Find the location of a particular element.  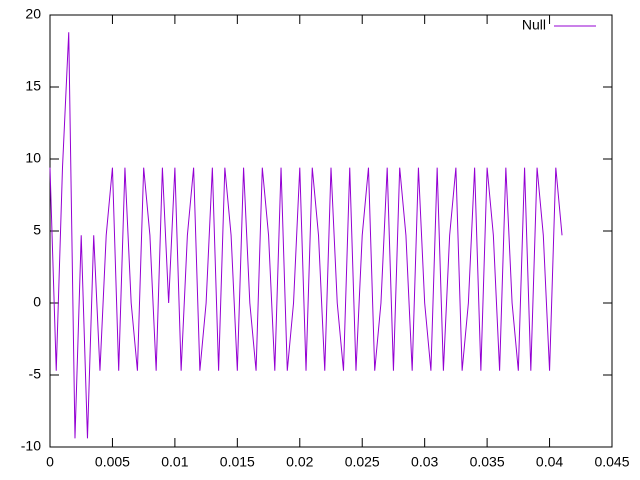

x-tick-label: 0.035 is located at coordinates (487, 462).